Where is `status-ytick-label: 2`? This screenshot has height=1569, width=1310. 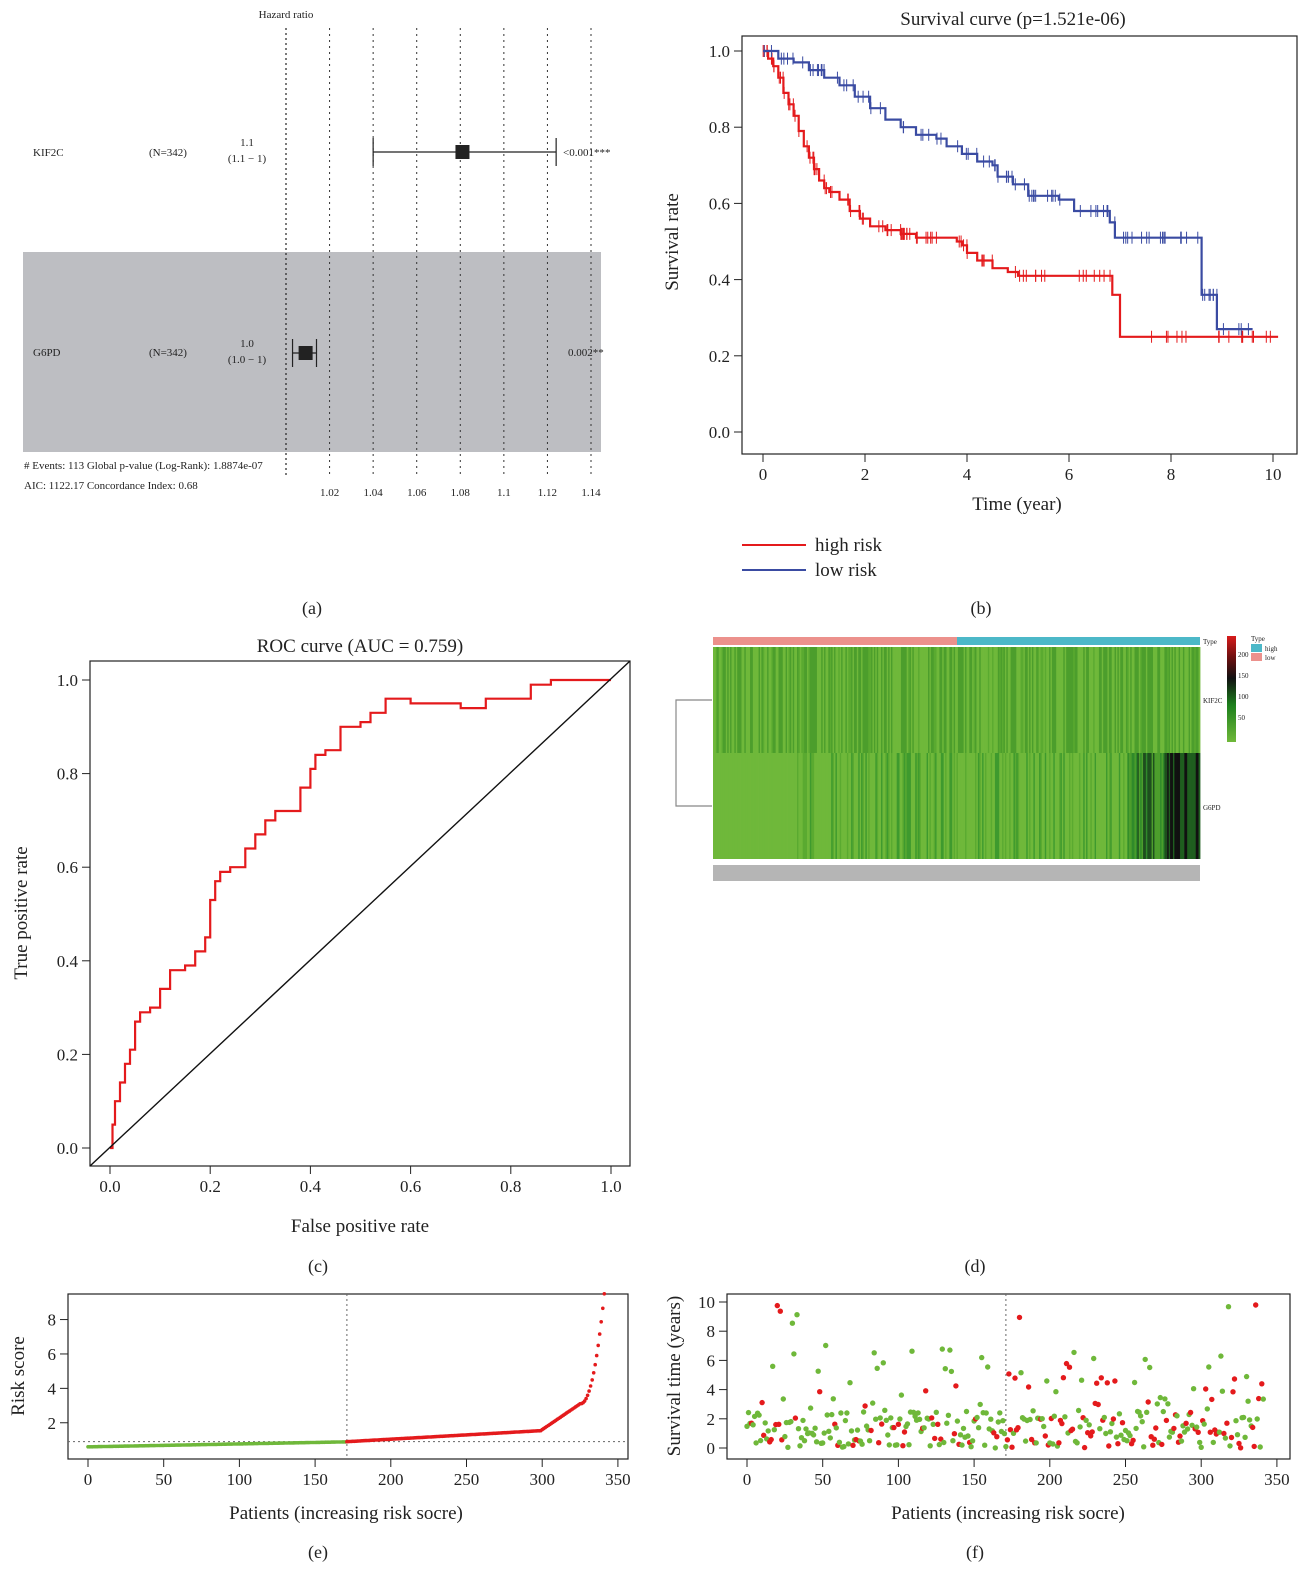 status-ytick-label: 2 is located at coordinates (711, 1419).